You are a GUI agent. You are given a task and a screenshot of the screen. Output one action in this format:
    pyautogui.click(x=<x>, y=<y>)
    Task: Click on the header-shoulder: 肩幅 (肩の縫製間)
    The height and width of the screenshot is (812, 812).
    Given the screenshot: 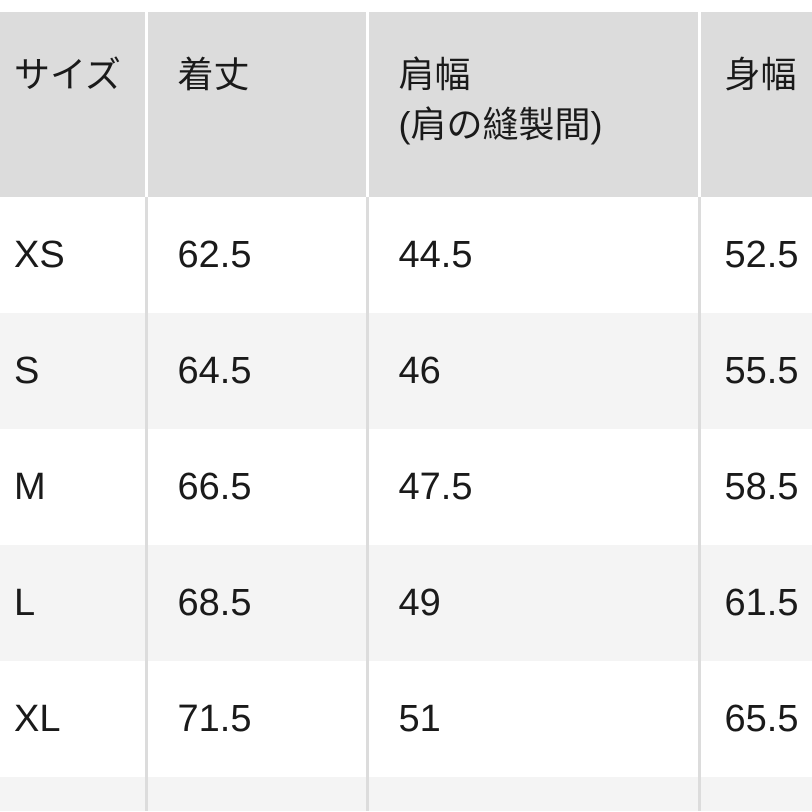 What is the action you would take?
    pyautogui.click(x=532, y=104)
    